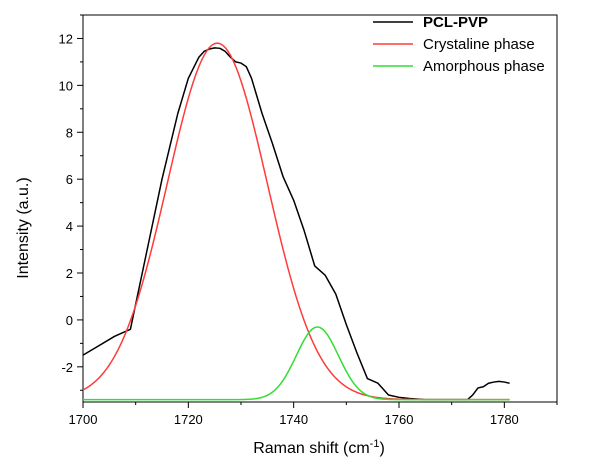 The height and width of the screenshot is (462, 589). What do you see at coordinates (313, 414) in the screenshot?
I see `x-axis: 1700 1720 1740 1760 1780` at bounding box center [313, 414].